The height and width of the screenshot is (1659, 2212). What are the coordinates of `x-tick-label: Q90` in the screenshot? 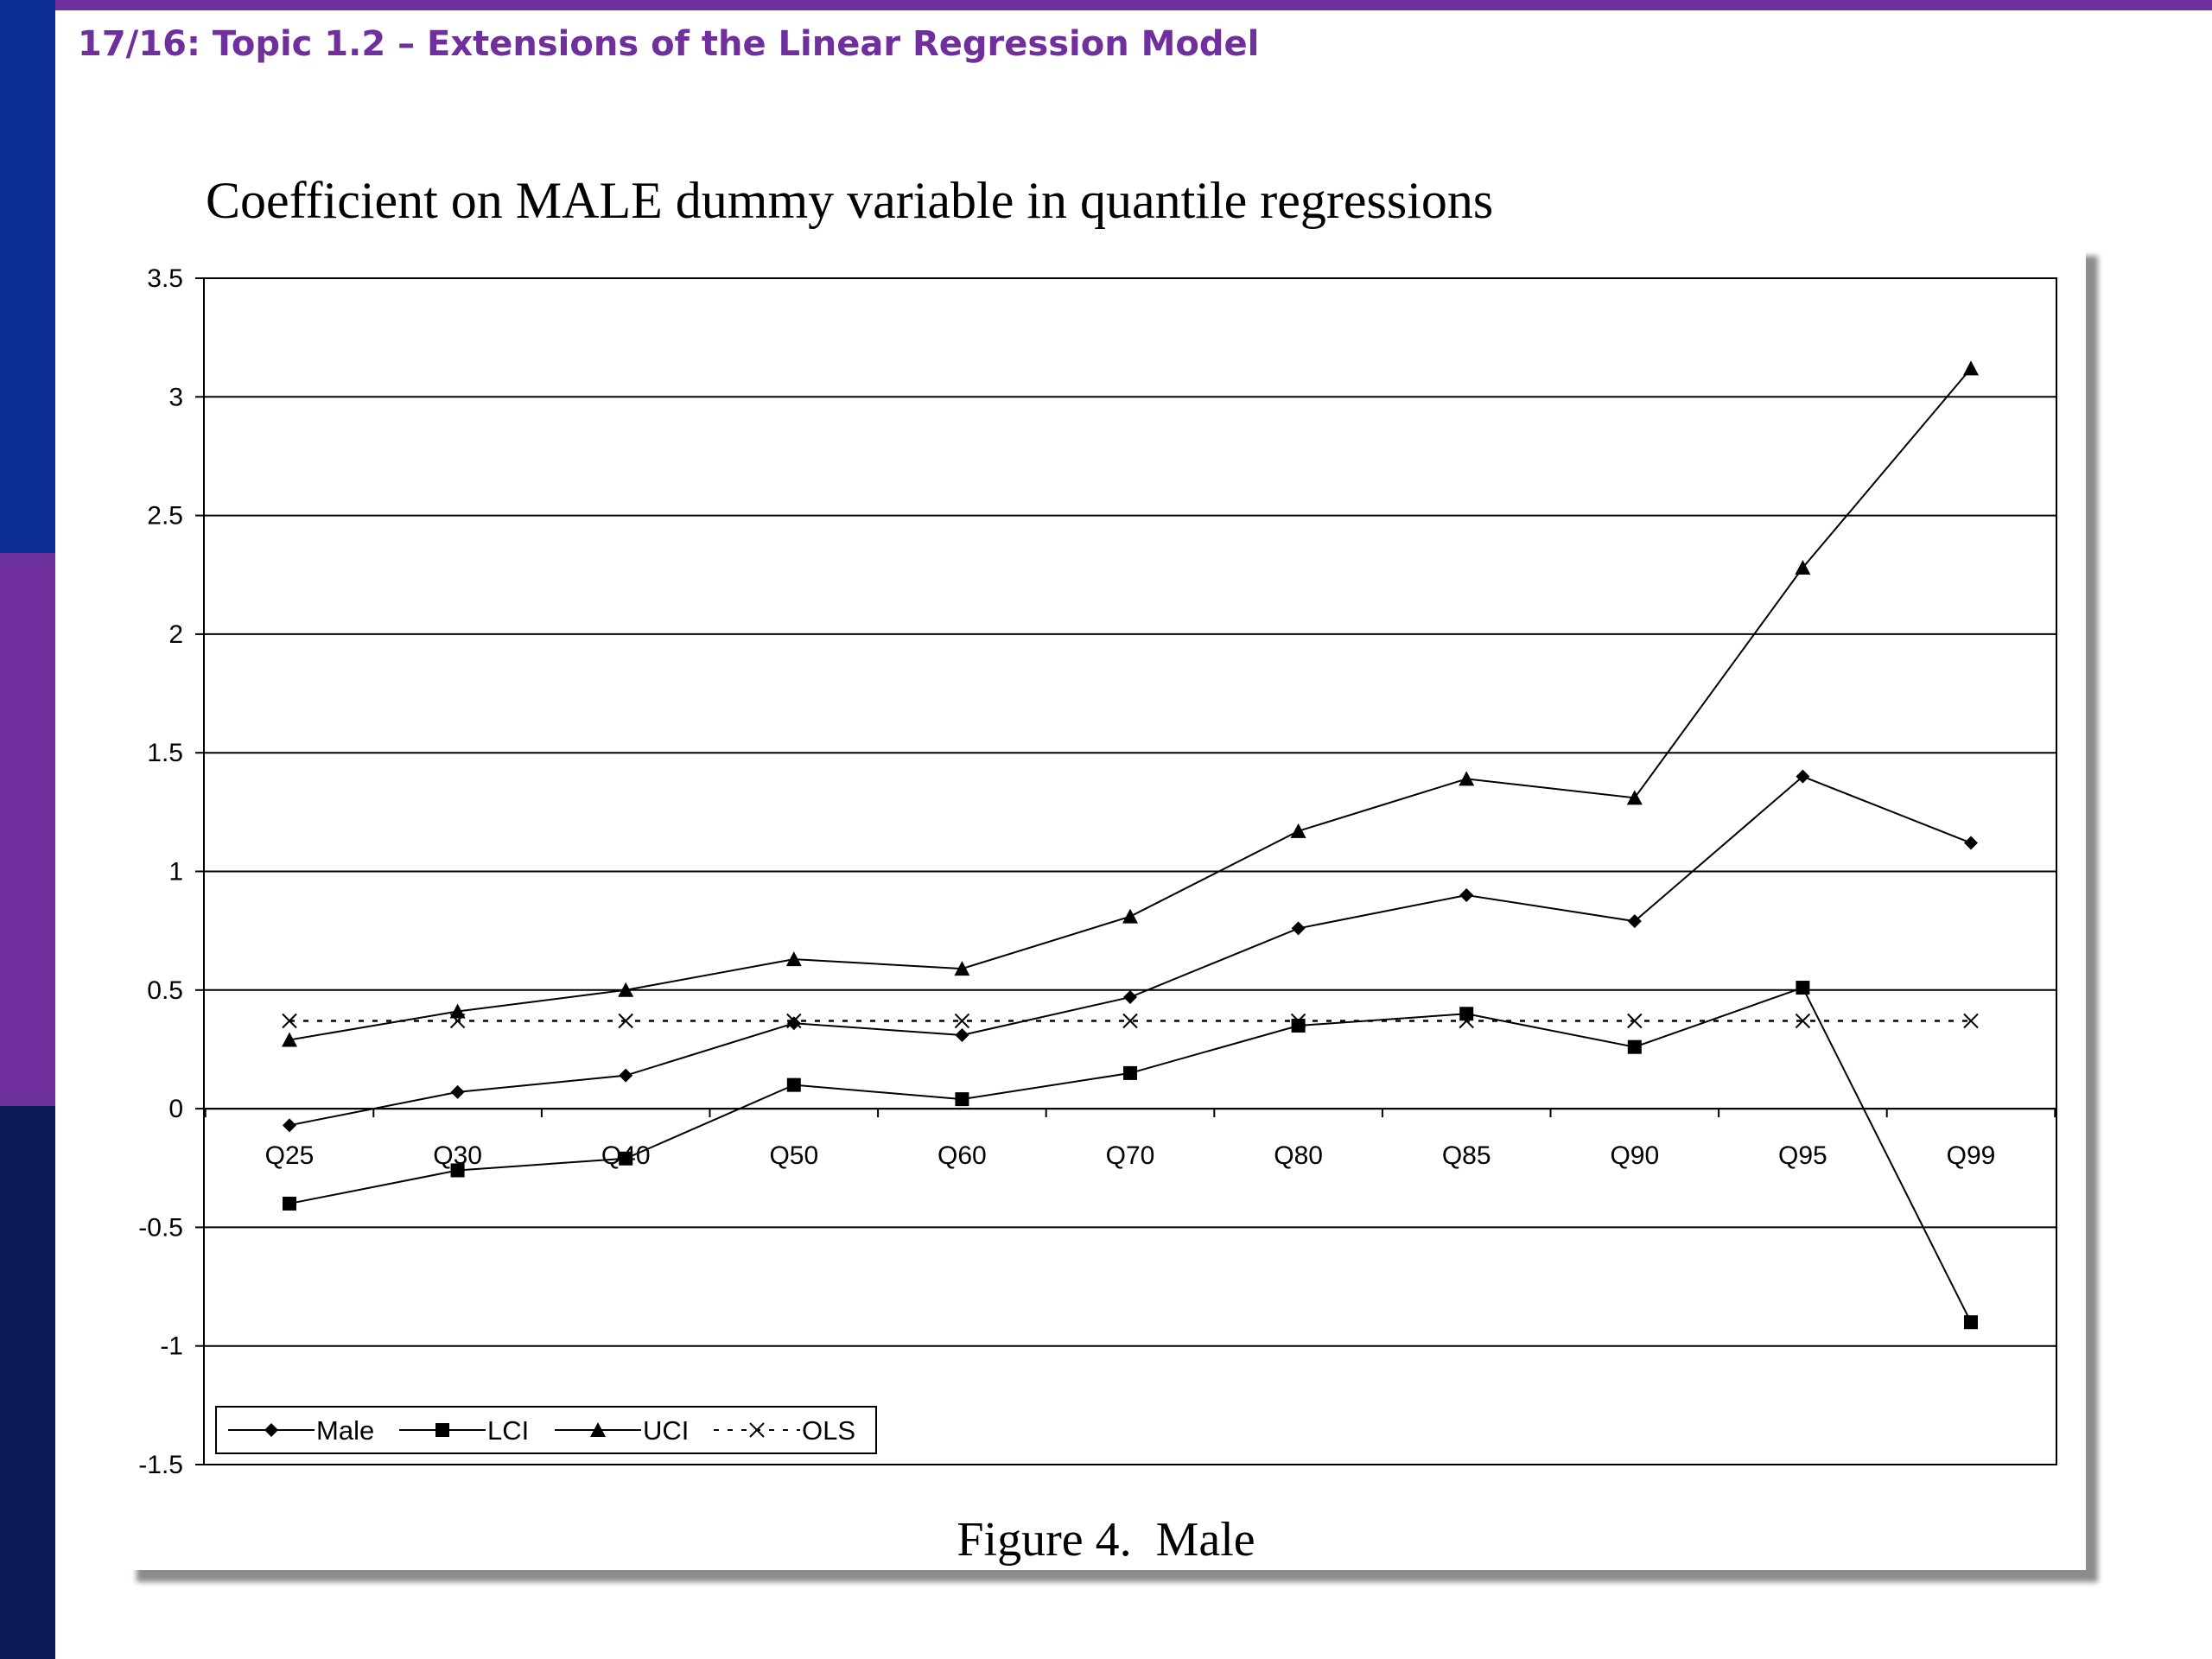 It's located at (1634, 1155).